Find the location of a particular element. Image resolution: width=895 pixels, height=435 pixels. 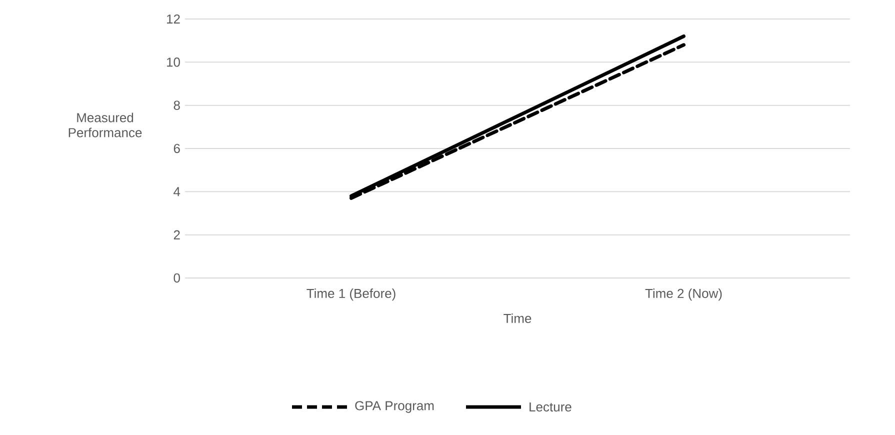

legend-label: Lecture is located at coordinates (551, 407).